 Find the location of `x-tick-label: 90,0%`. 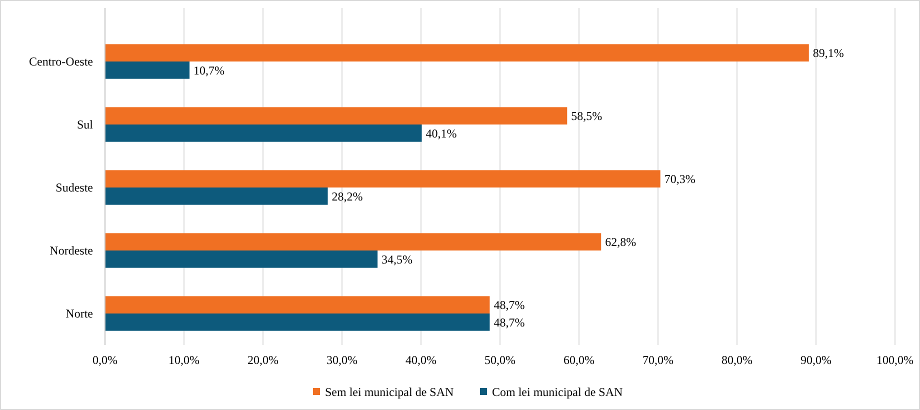

x-tick-label: 90,0% is located at coordinates (816, 360).